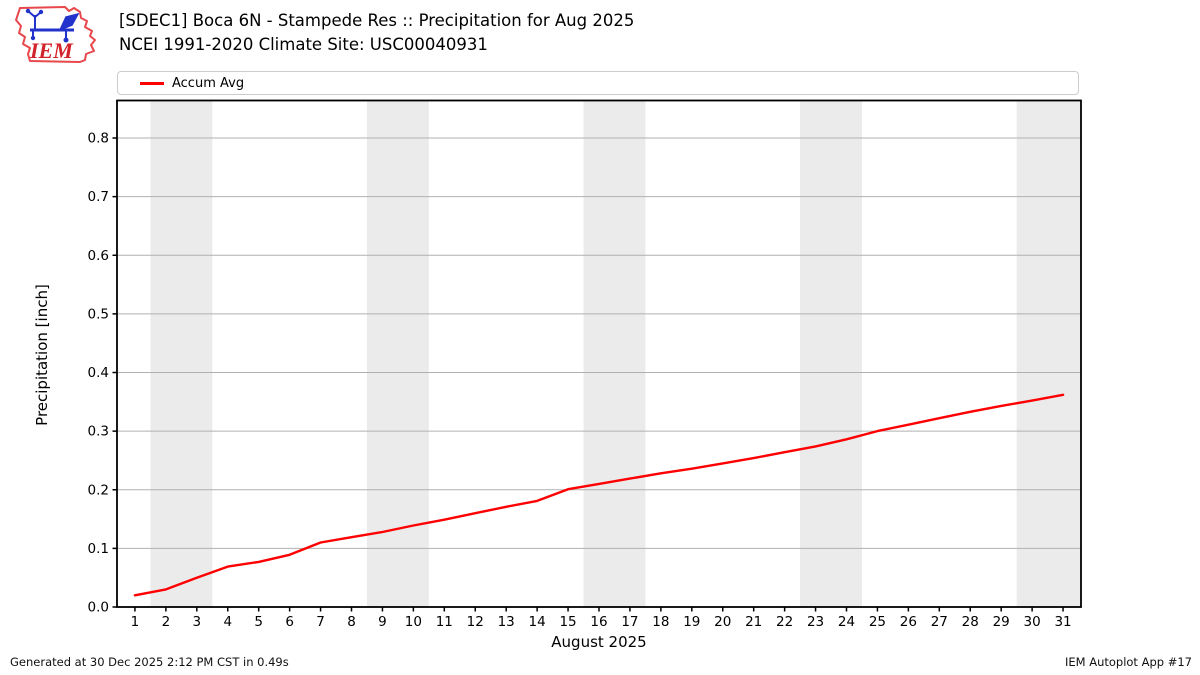  Describe the element at coordinates (1062, 622) in the screenshot. I see `x-tick-label: 31` at that location.